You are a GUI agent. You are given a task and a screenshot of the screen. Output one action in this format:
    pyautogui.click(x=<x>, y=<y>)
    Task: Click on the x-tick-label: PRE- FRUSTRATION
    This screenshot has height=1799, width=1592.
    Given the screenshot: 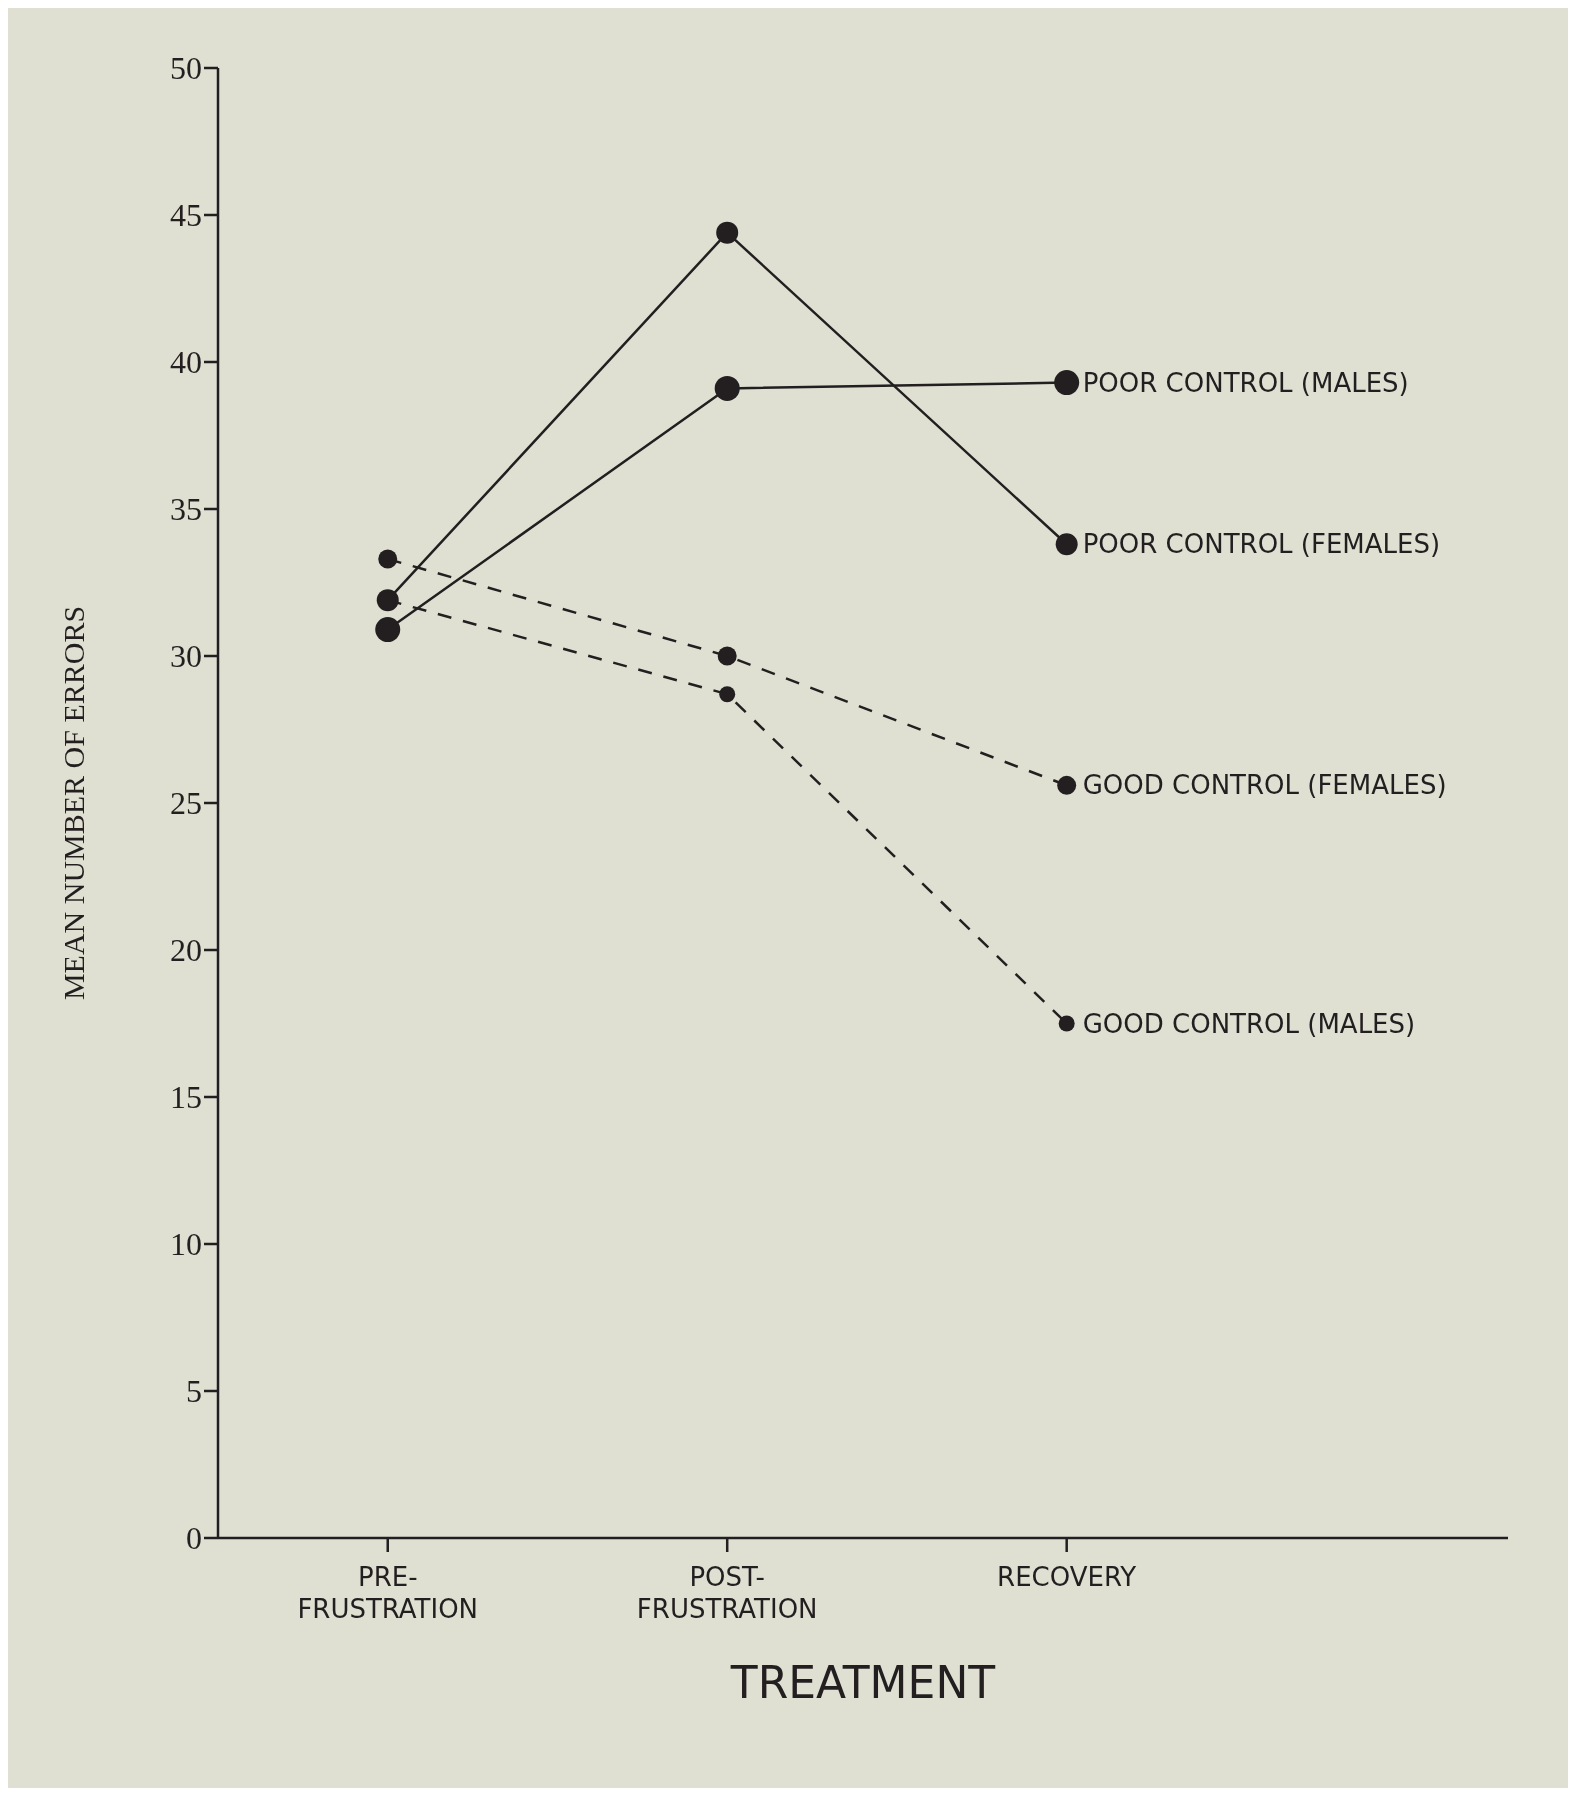 What is the action you would take?
    pyautogui.click(x=388, y=1593)
    